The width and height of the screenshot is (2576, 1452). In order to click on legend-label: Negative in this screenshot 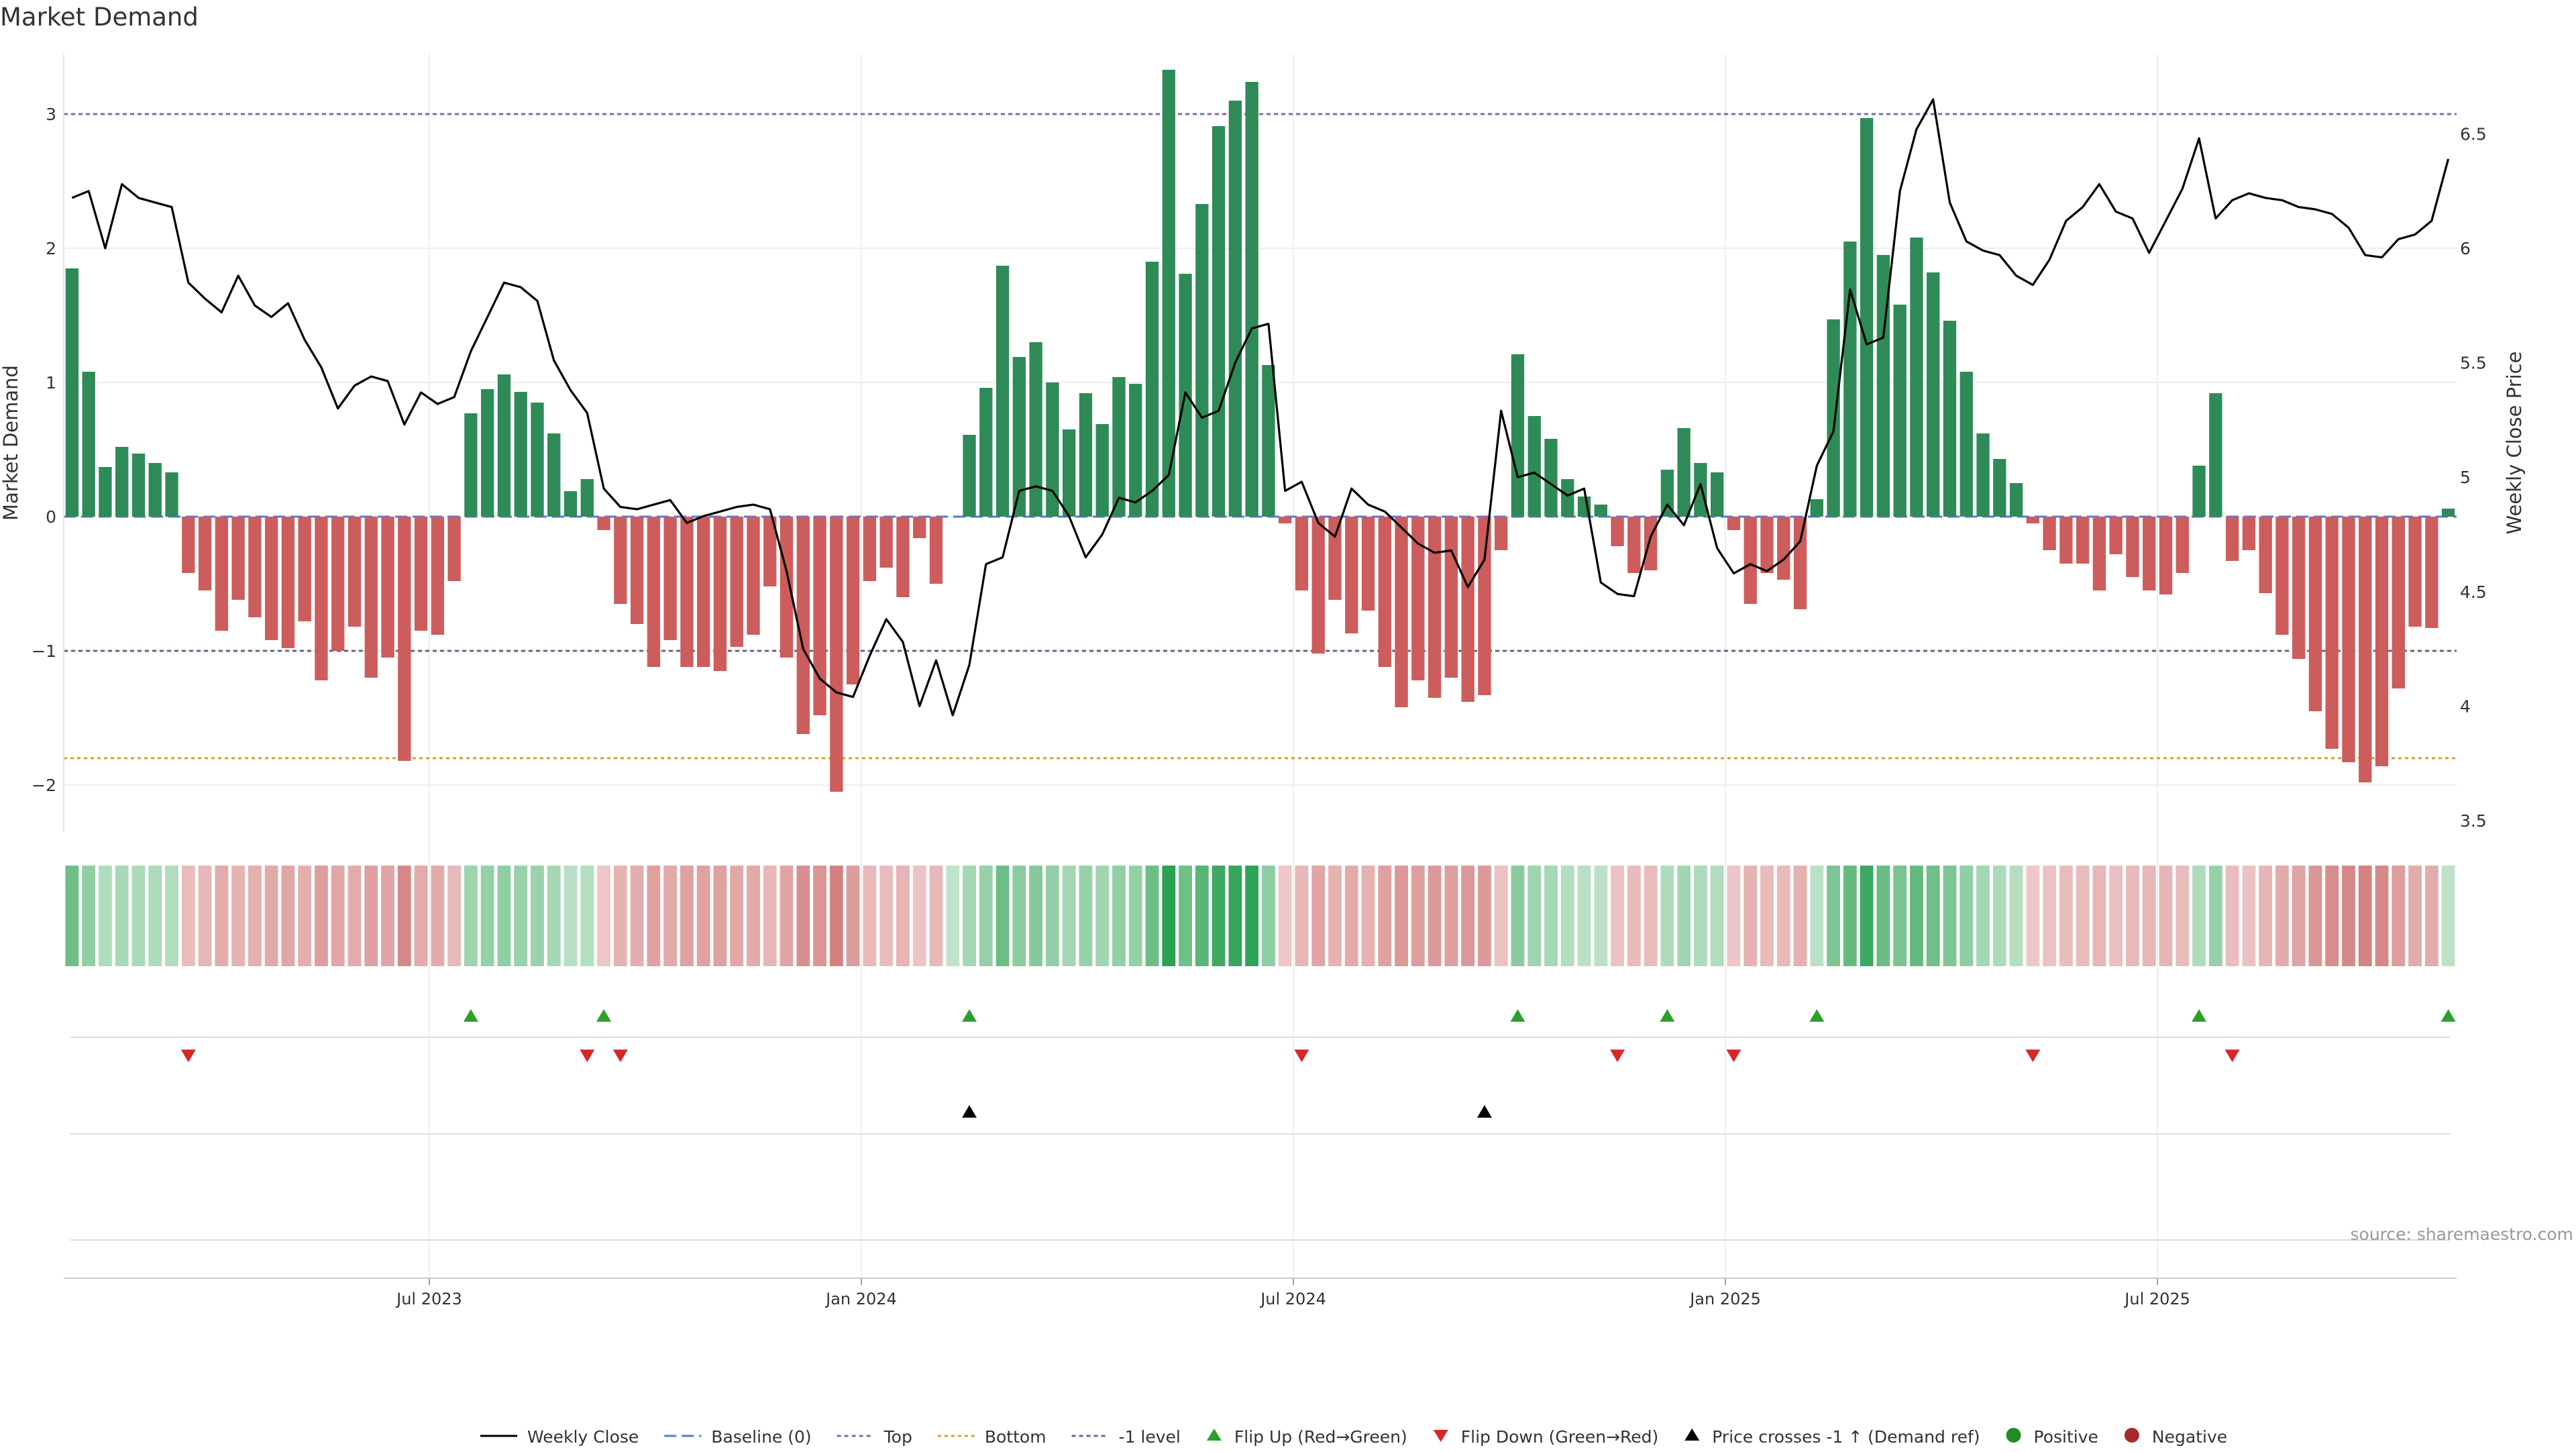, I will do `click(2189, 1437)`.